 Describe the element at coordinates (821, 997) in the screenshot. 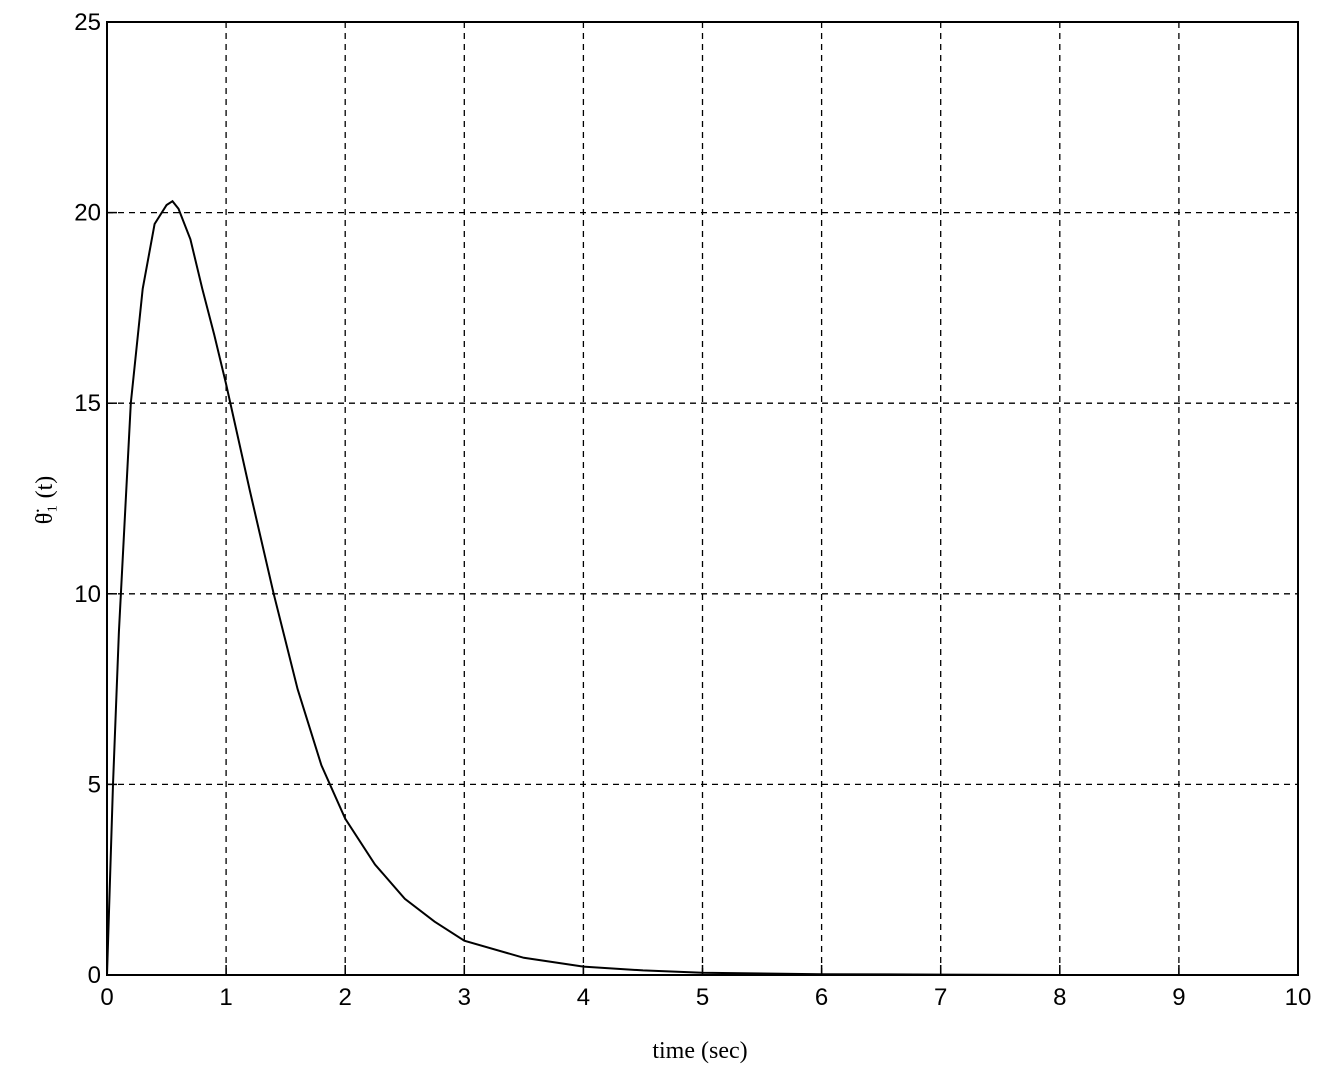

I see `x-tick-label: 6` at that location.